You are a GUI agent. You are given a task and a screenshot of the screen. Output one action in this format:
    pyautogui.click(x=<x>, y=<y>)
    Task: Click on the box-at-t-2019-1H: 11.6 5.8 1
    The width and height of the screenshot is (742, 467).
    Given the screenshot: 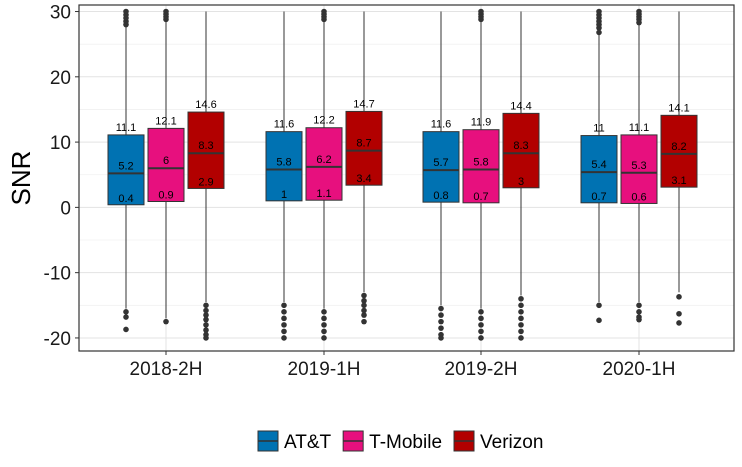 What is the action you would take?
    pyautogui.click(x=284, y=176)
    